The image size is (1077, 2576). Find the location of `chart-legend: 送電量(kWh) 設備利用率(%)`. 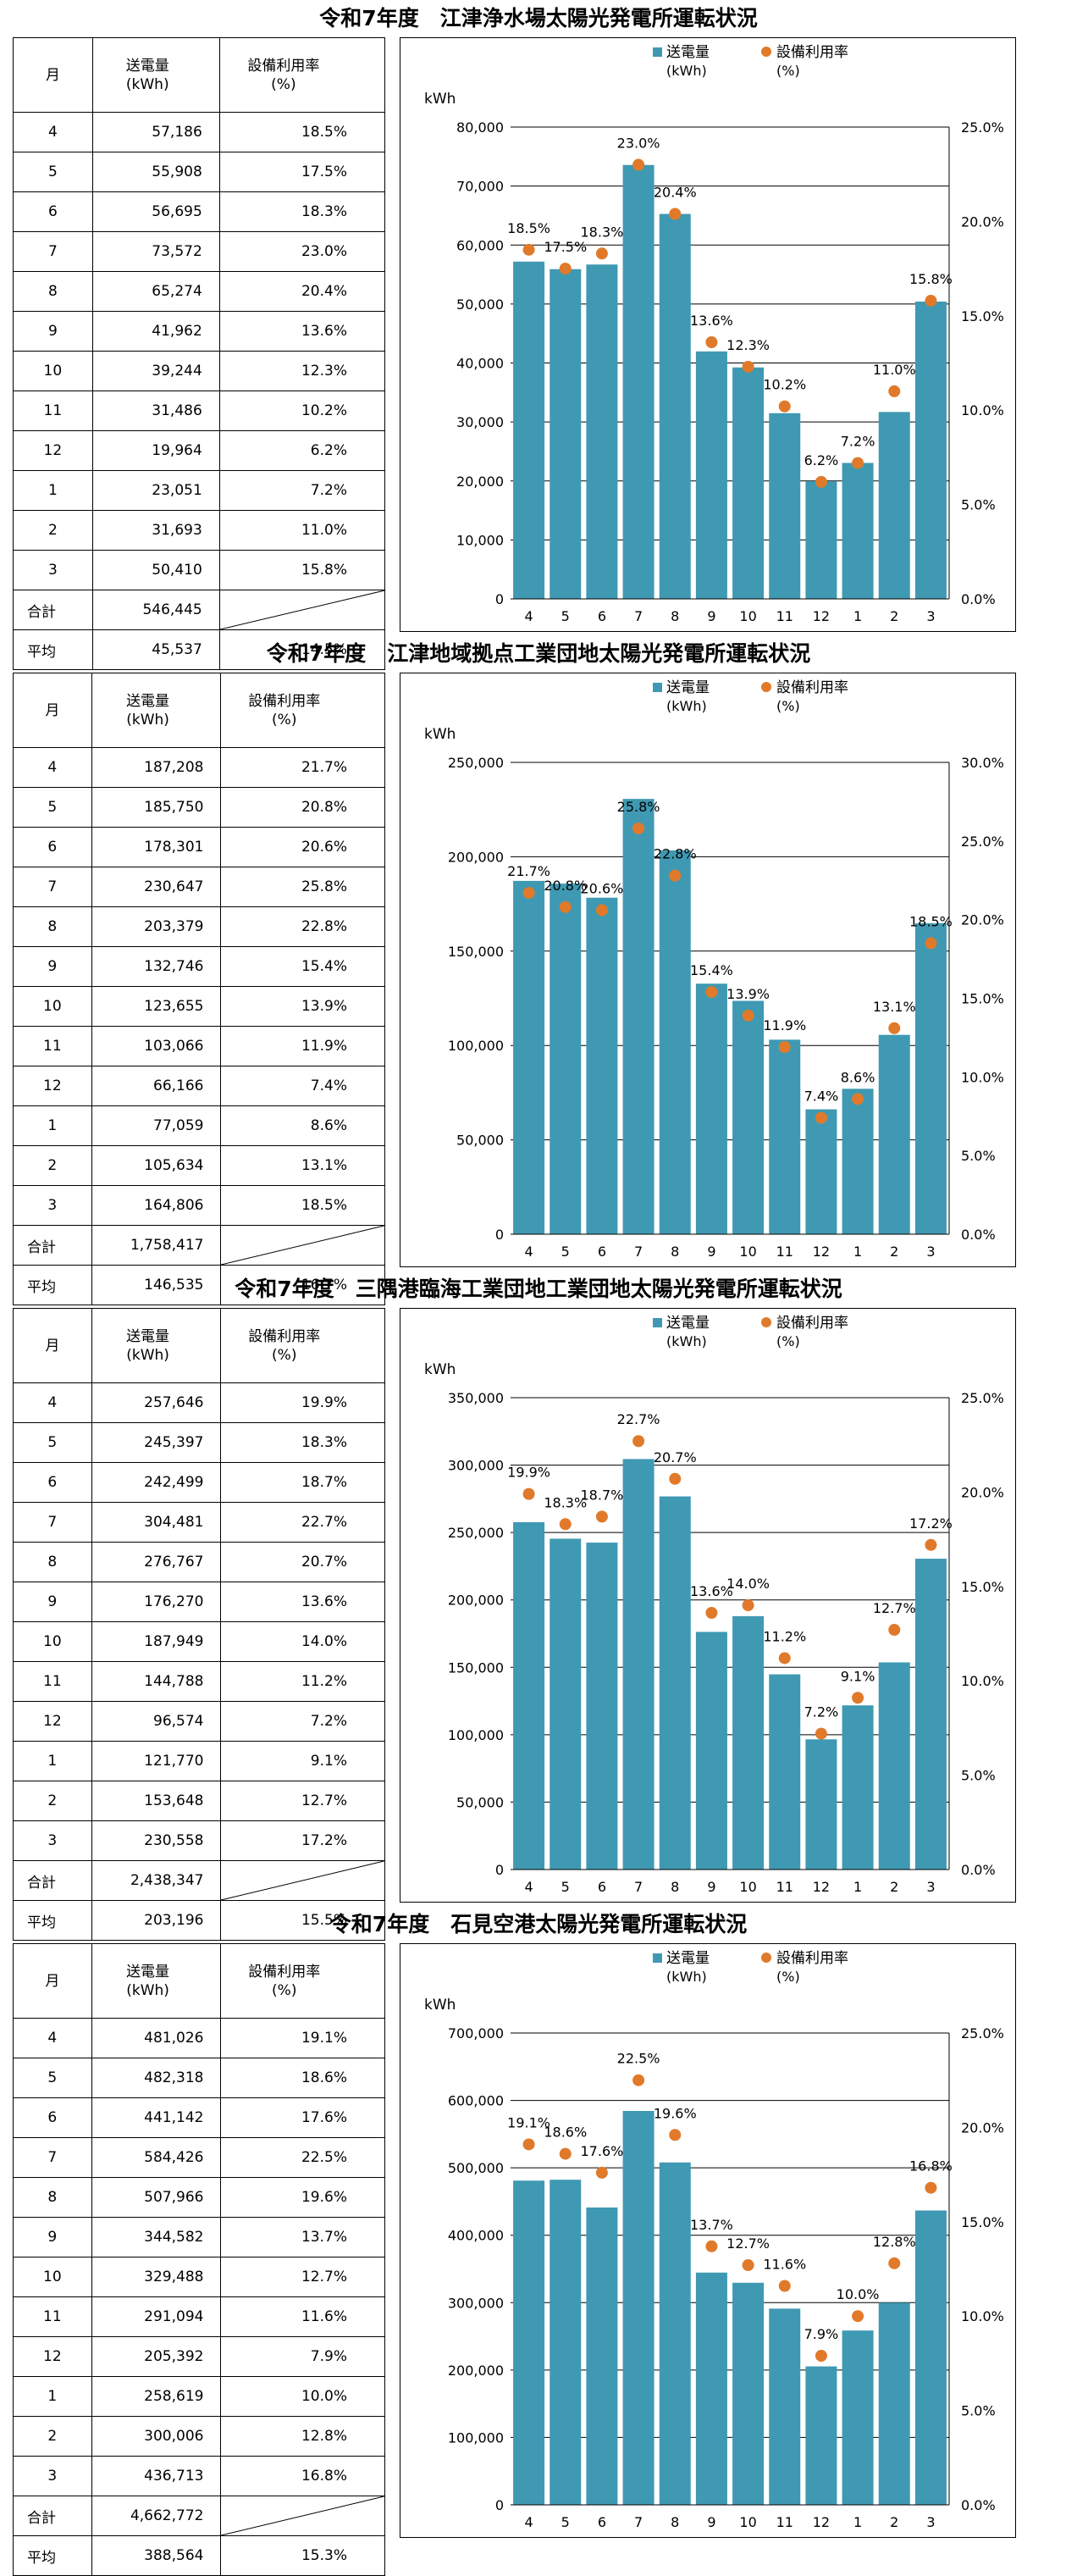

chart-legend: 送電量(kWh) 設備利用率(%) is located at coordinates (750, 1332).